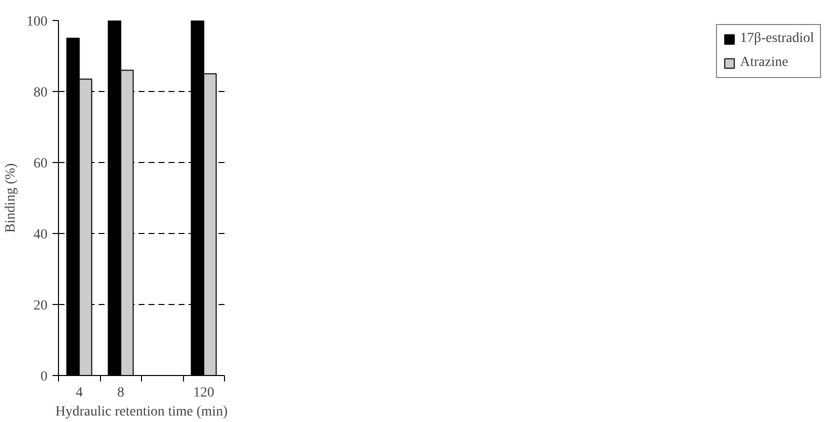 Image resolution: width=825 pixels, height=422 pixels. I want to click on legend-label: 17β-estradiol, so click(777, 39).